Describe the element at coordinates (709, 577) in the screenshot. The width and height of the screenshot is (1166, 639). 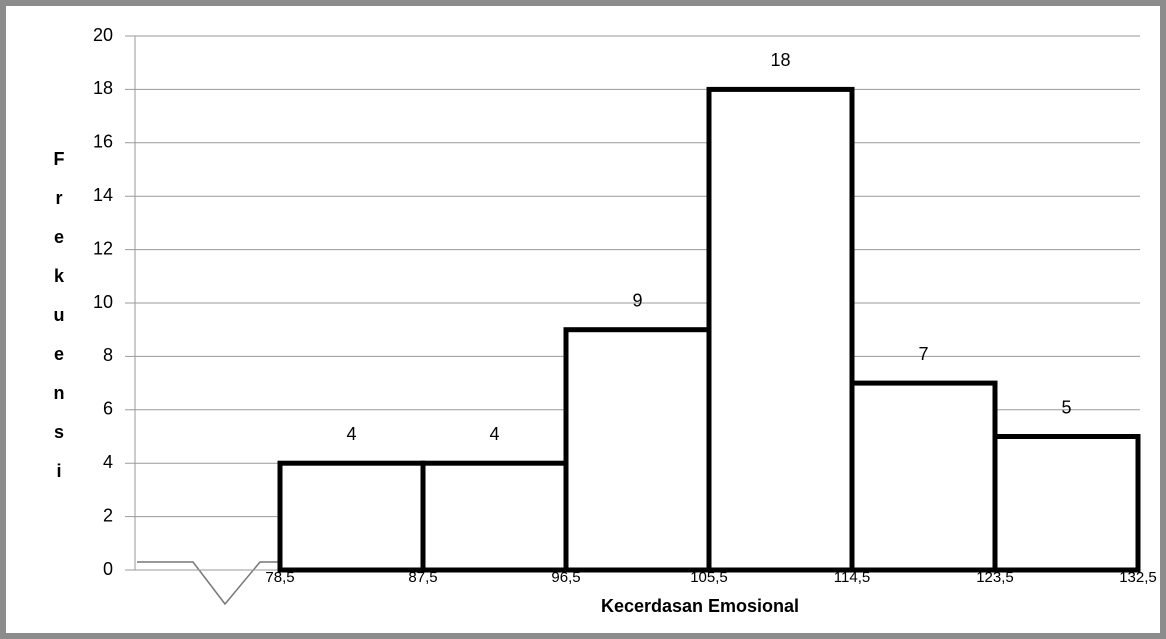
I see `x-tick-label: 105,5` at that location.